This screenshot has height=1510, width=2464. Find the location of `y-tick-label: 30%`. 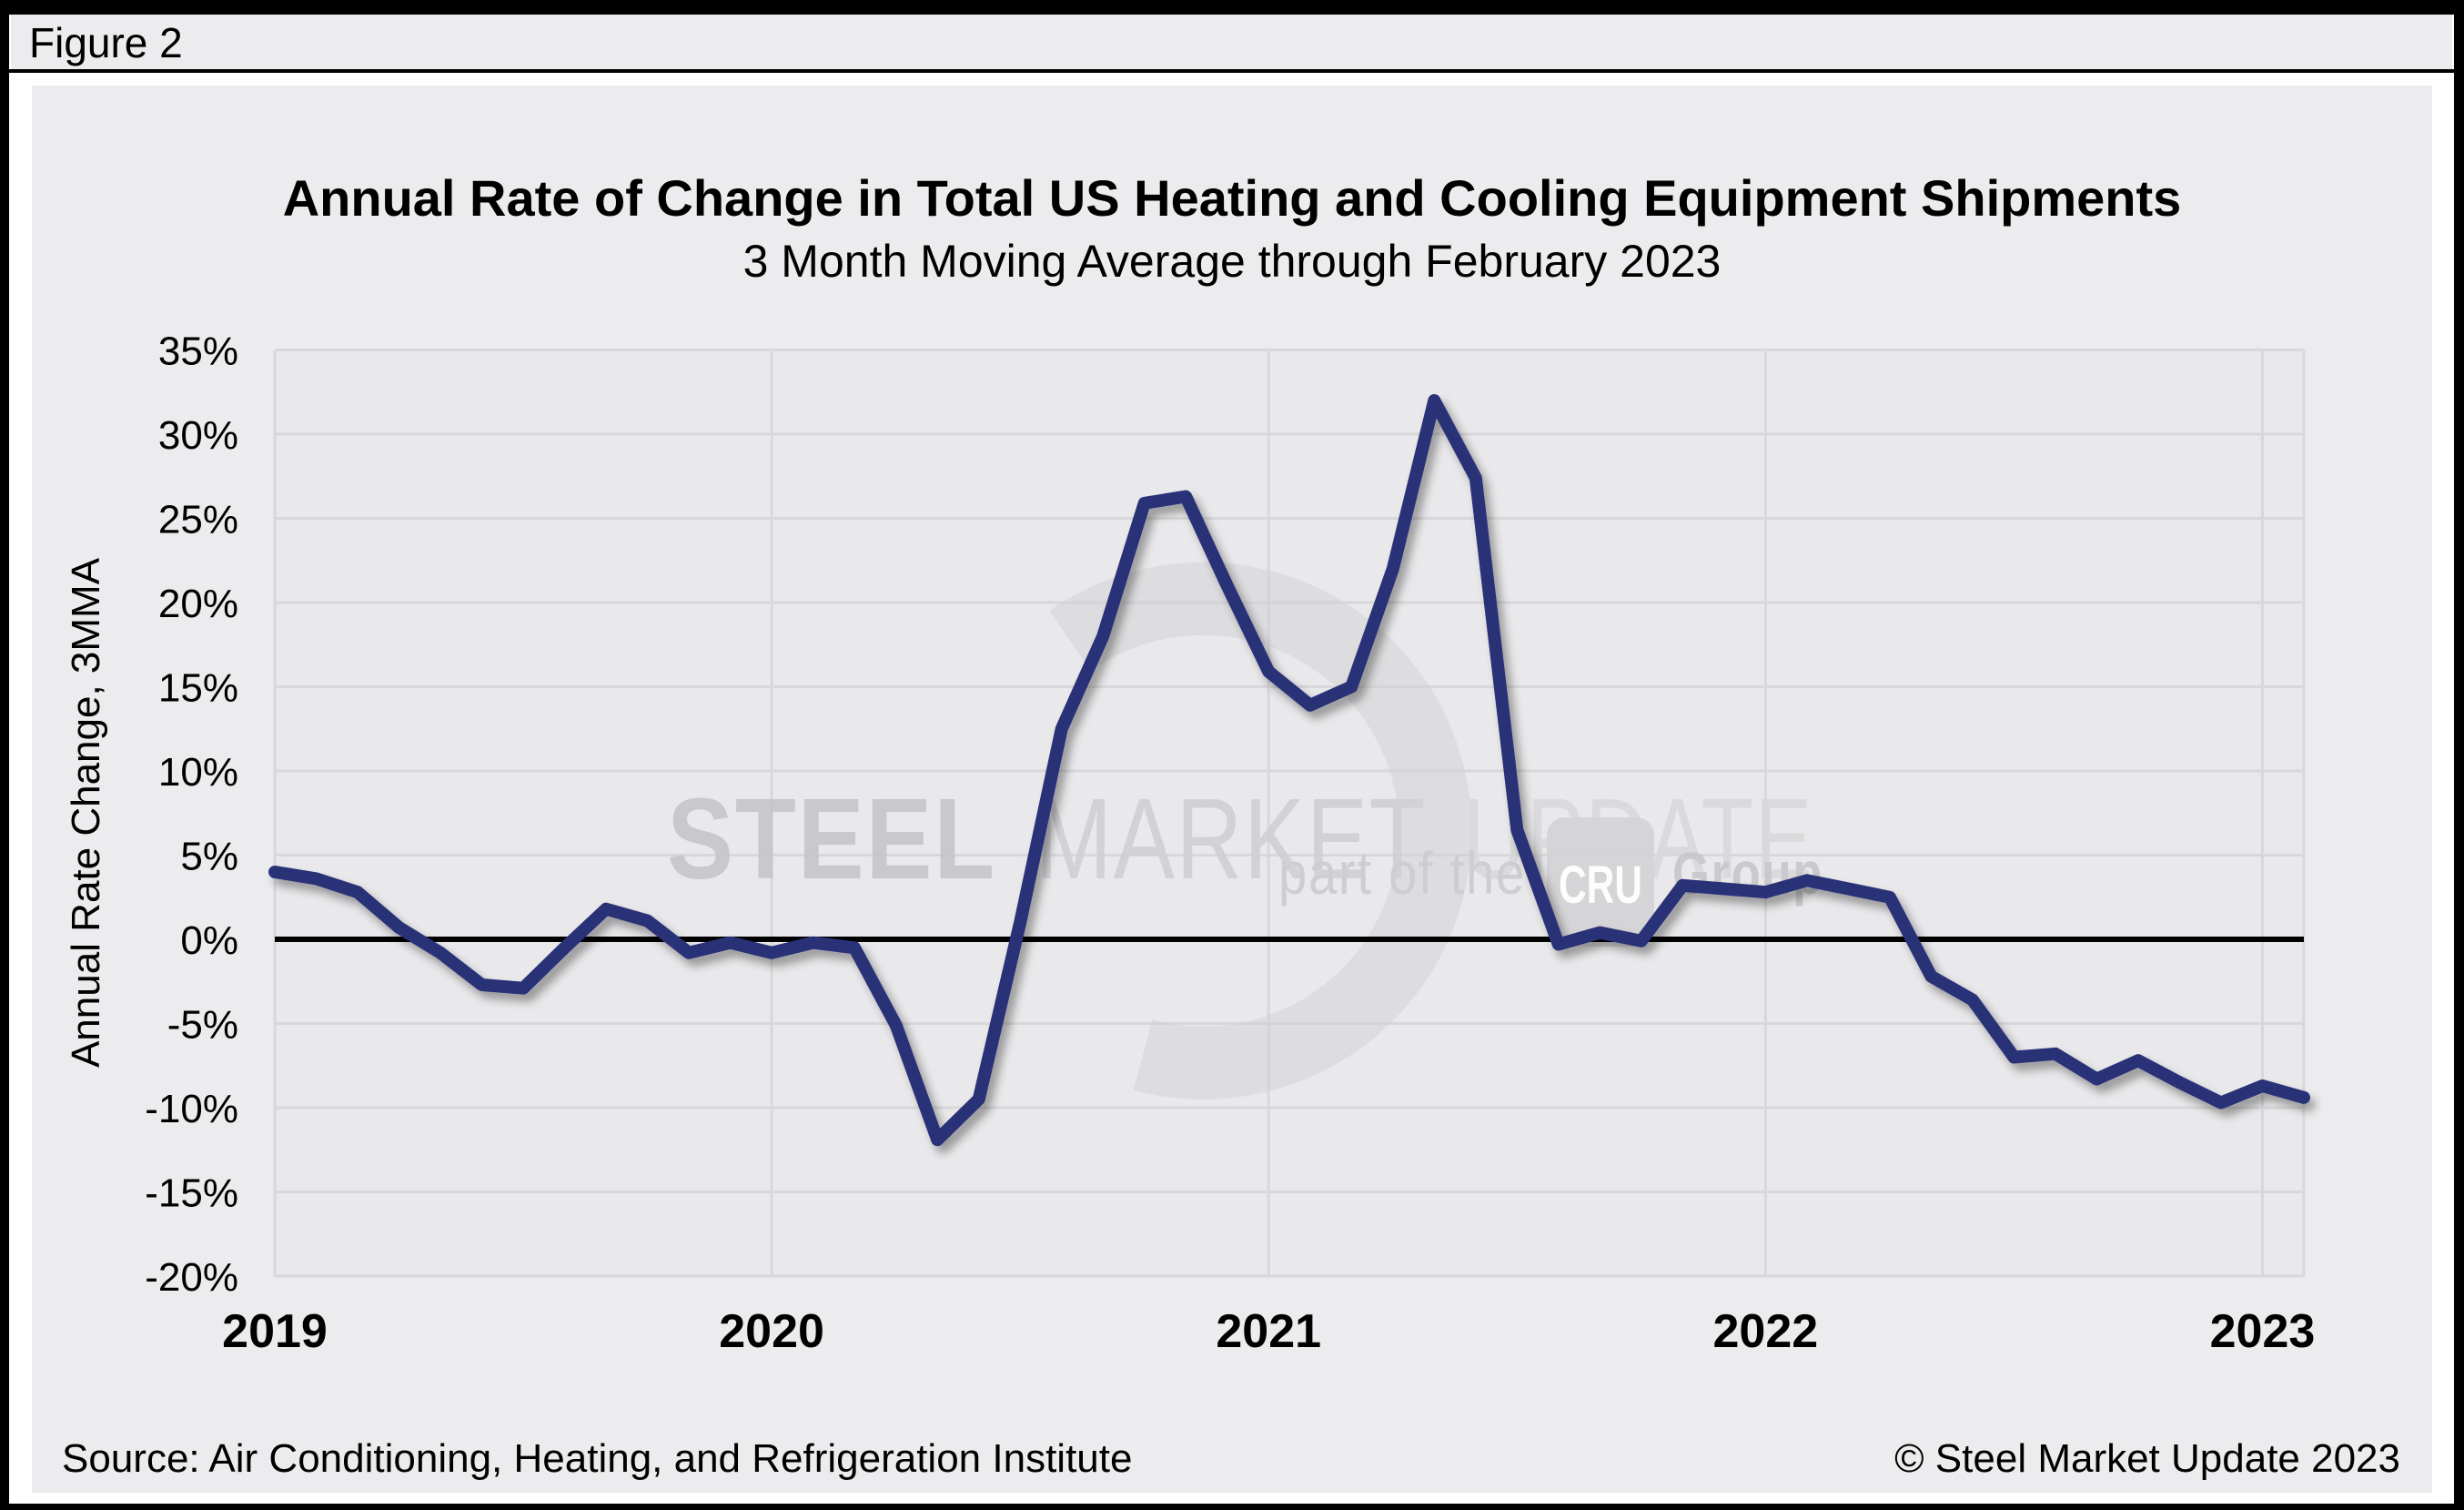

y-tick-label: 30% is located at coordinates (198, 435).